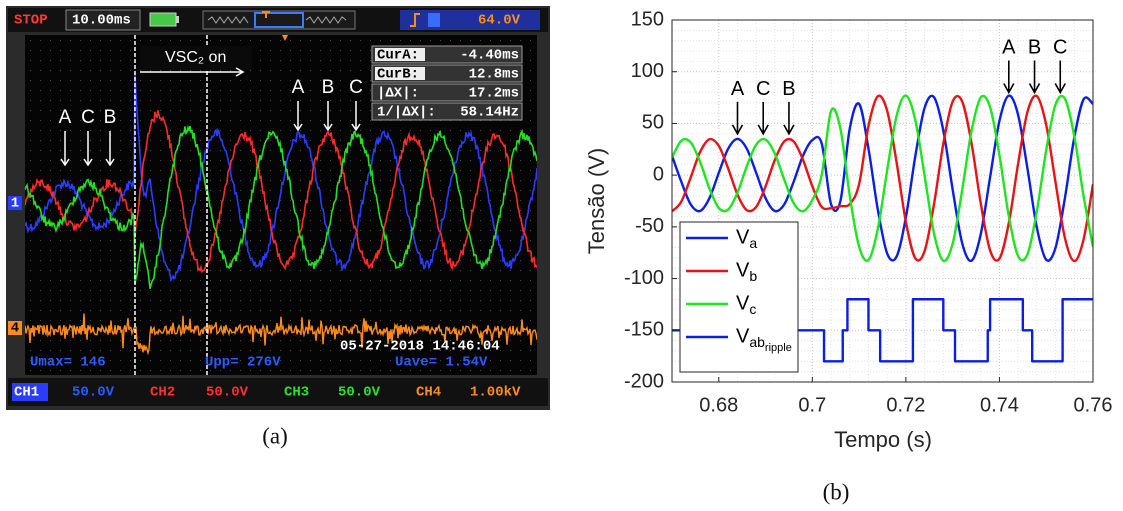 This screenshot has height=511, width=1123. What do you see at coordinates (415, 20) in the screenshot?
I see `trigger-edge-icon` at bounding box center [415, 20].